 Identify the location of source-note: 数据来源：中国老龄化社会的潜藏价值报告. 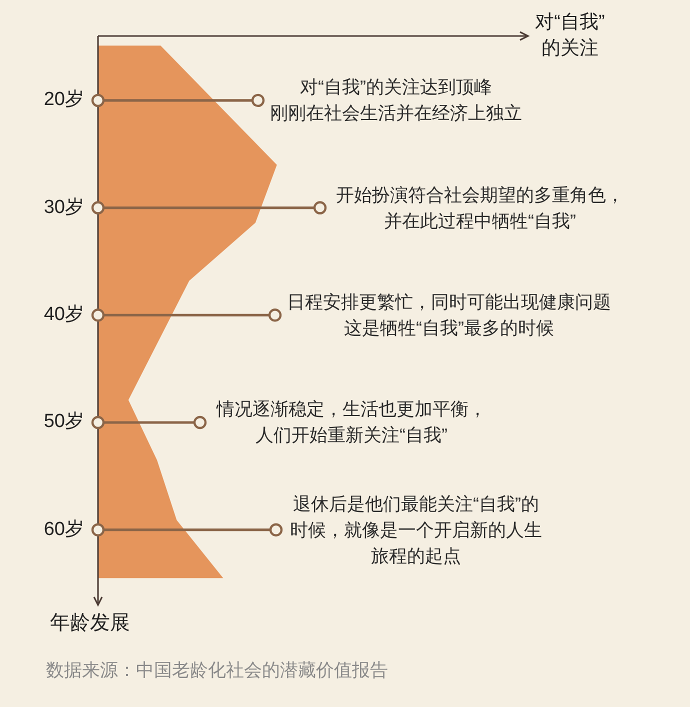
(217, 670).